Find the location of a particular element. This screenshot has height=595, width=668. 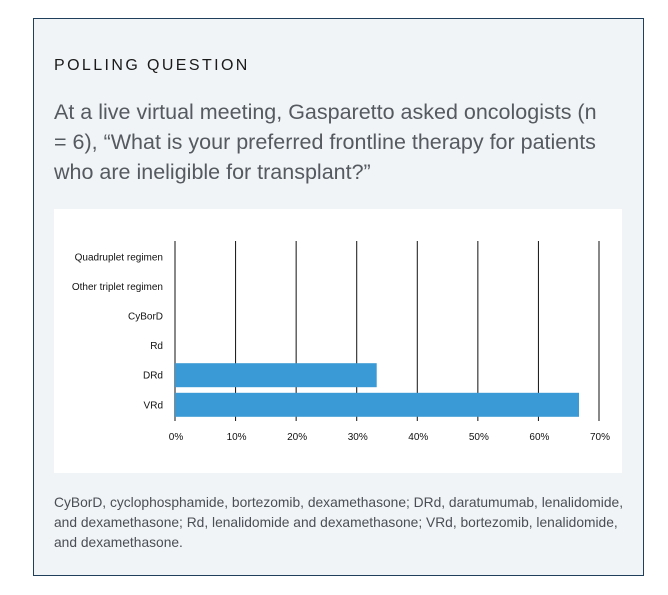

category-label: Other triplet regimen is located at coordinates (117, 287).